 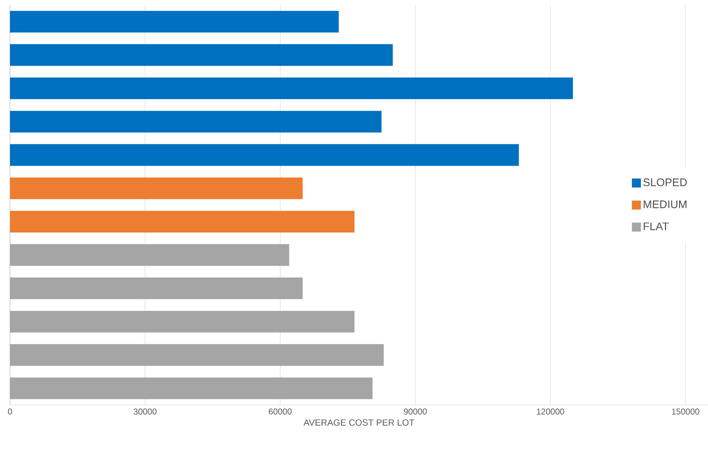 I want to click on x-tick-label: 150000, so click(x=686, y=411).